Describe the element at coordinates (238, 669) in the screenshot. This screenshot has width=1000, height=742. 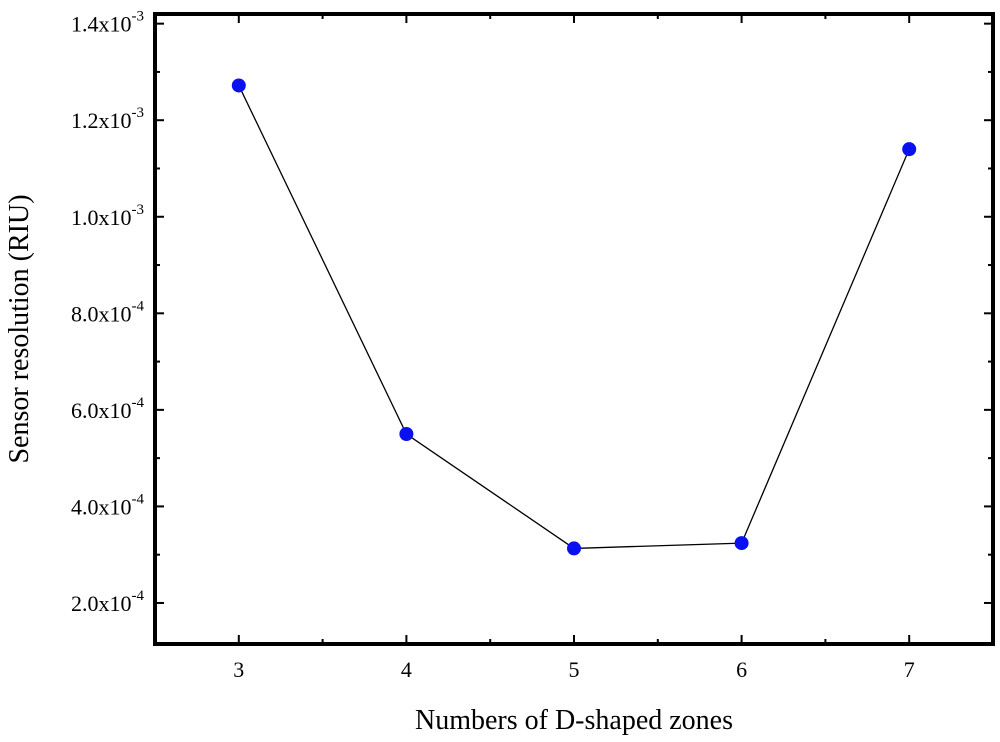
I see `x-tick-label: 3` at that location.